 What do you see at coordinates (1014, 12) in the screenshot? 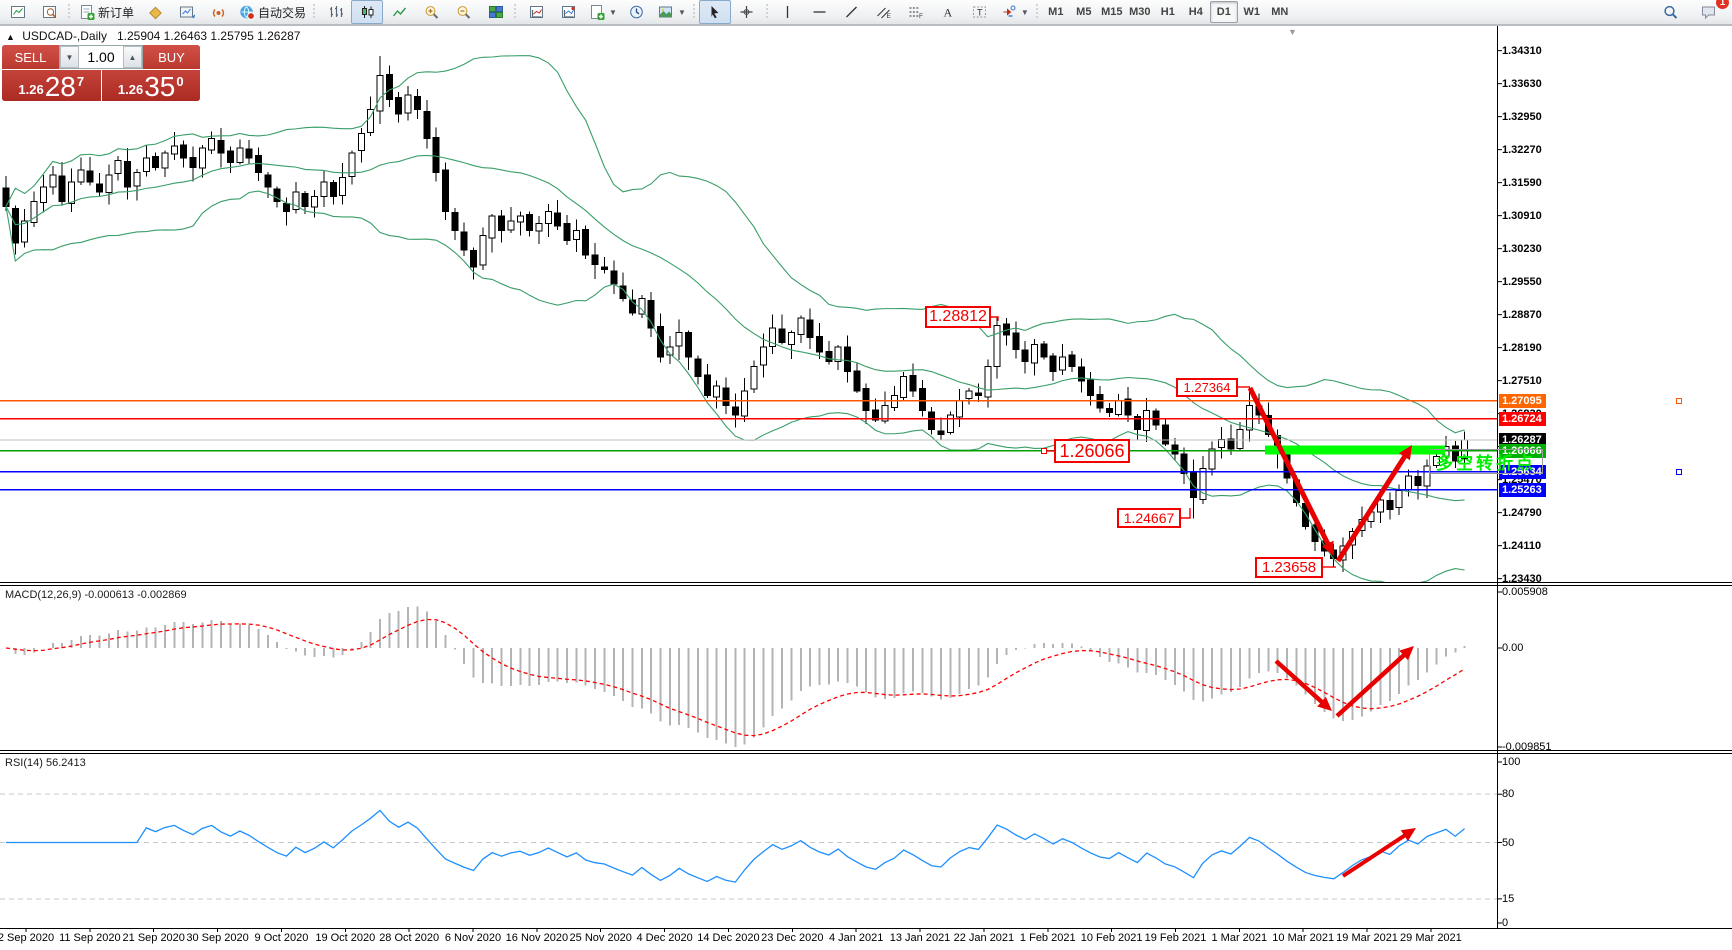
I see `arrows-tool-button: ▼` at bounding box center [1014, 12].